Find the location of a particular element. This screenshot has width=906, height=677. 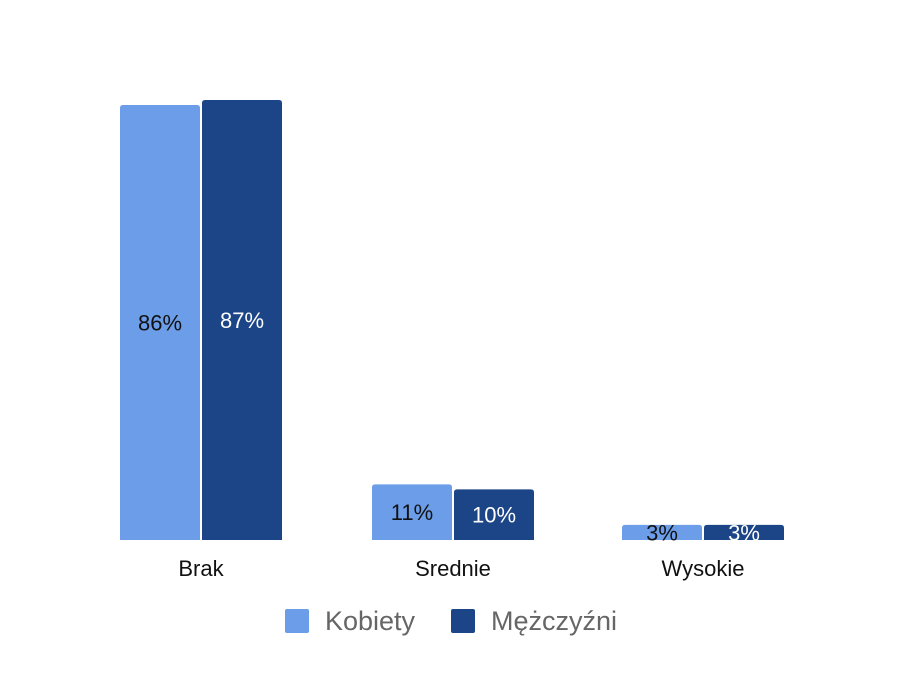

value-label-kobiety-wysokie: 3% is located at coordinates (662, 532).